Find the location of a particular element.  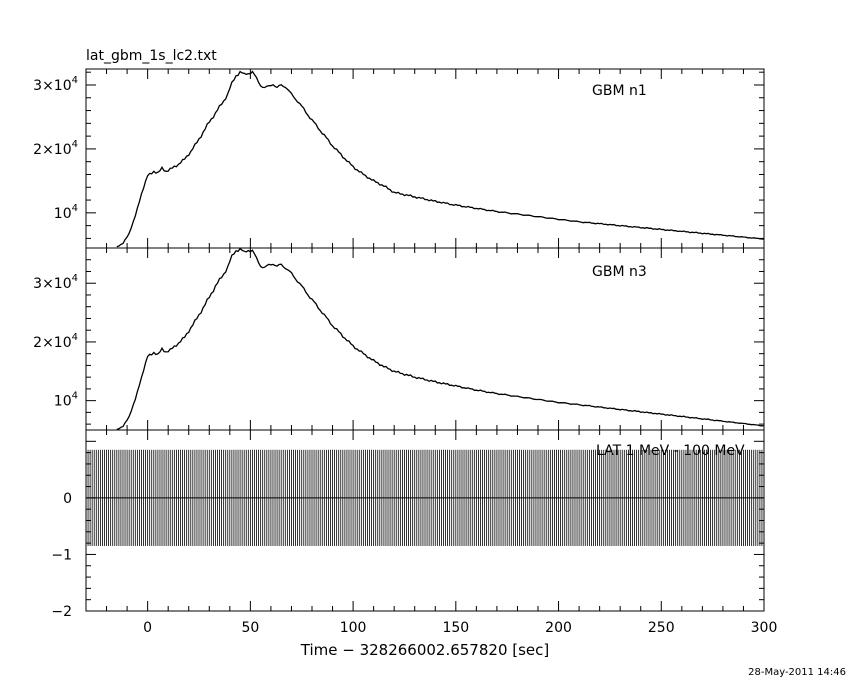

timestamp: 28-May-2011 14:46 is located at coordinates (797, 672).